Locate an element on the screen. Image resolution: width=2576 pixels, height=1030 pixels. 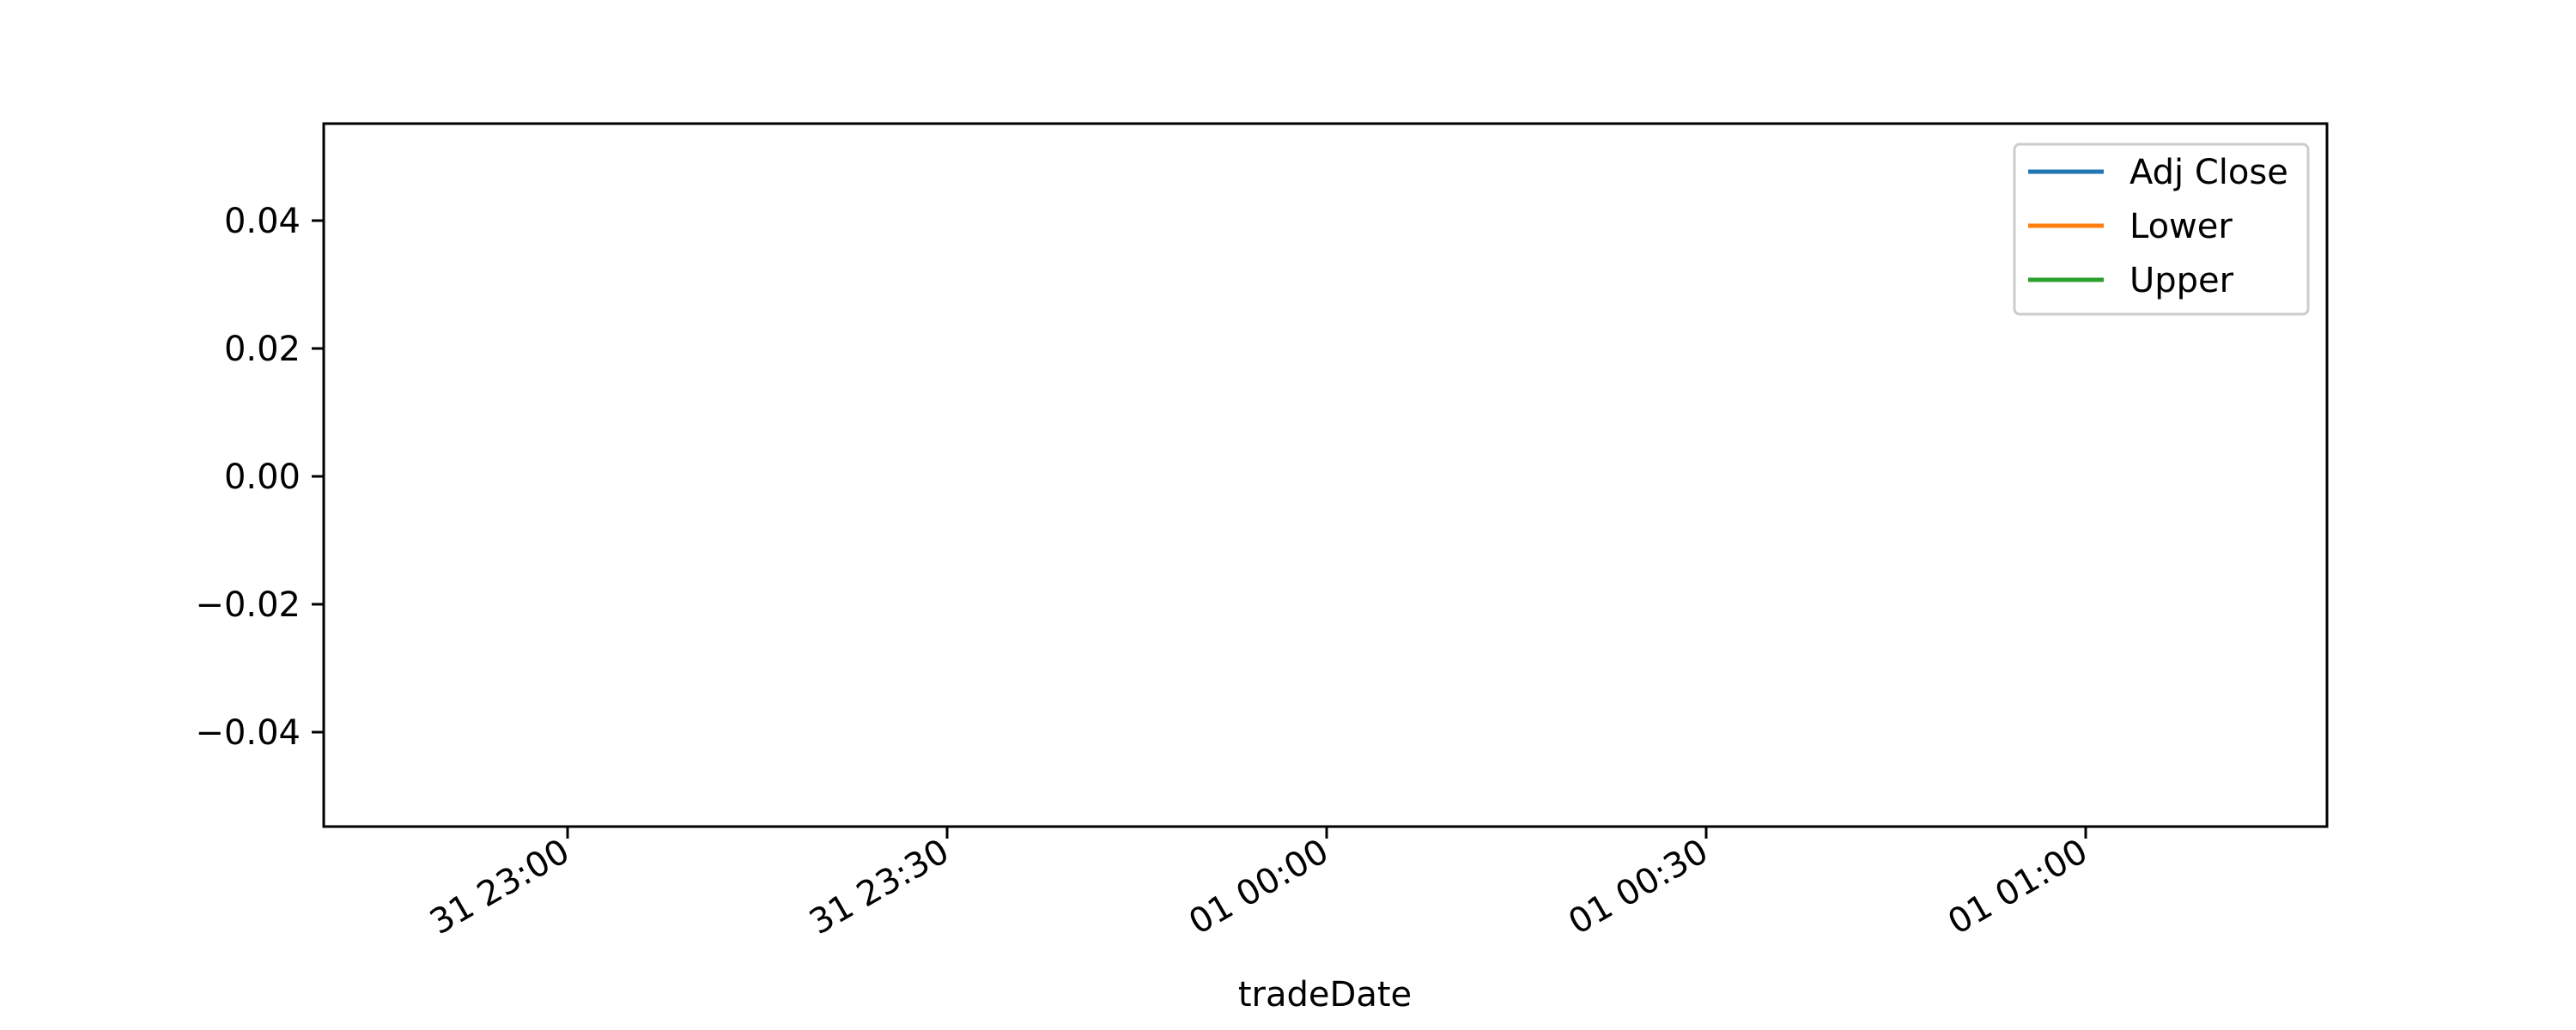
x-tick-label: 01 00:00 is located at coordinates (1258, 887).